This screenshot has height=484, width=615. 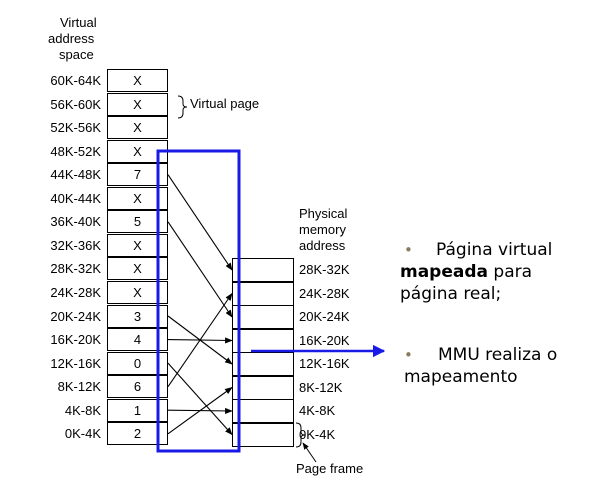 I want to click on bullet-2-line-2: mapeamento, so click(x=496, y=377).